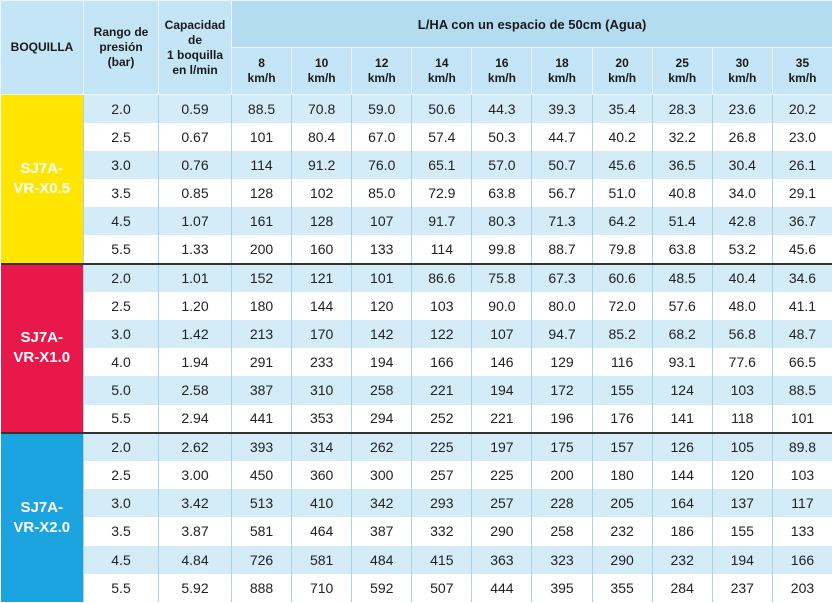  I want to click on value-cell: 137, so click(742, 503).